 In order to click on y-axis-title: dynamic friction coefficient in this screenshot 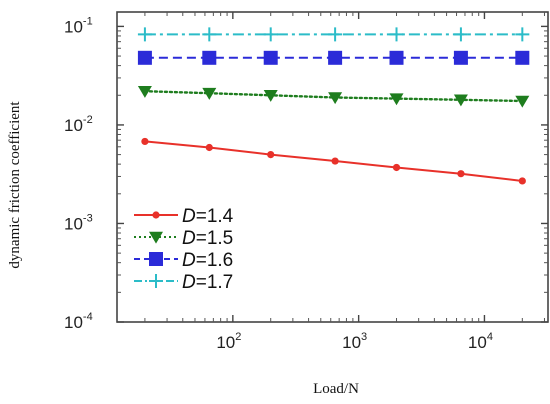, I will do `click(15, 185)`.